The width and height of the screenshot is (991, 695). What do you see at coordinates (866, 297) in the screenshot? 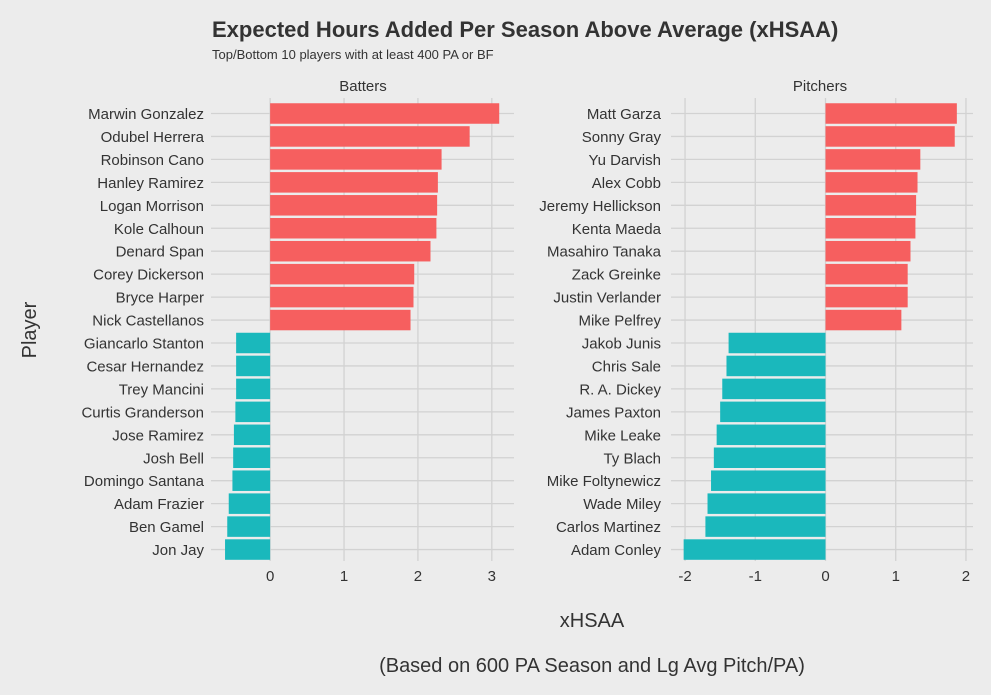
I see `bar-justin-verlander` at bounding box center [866, 297].